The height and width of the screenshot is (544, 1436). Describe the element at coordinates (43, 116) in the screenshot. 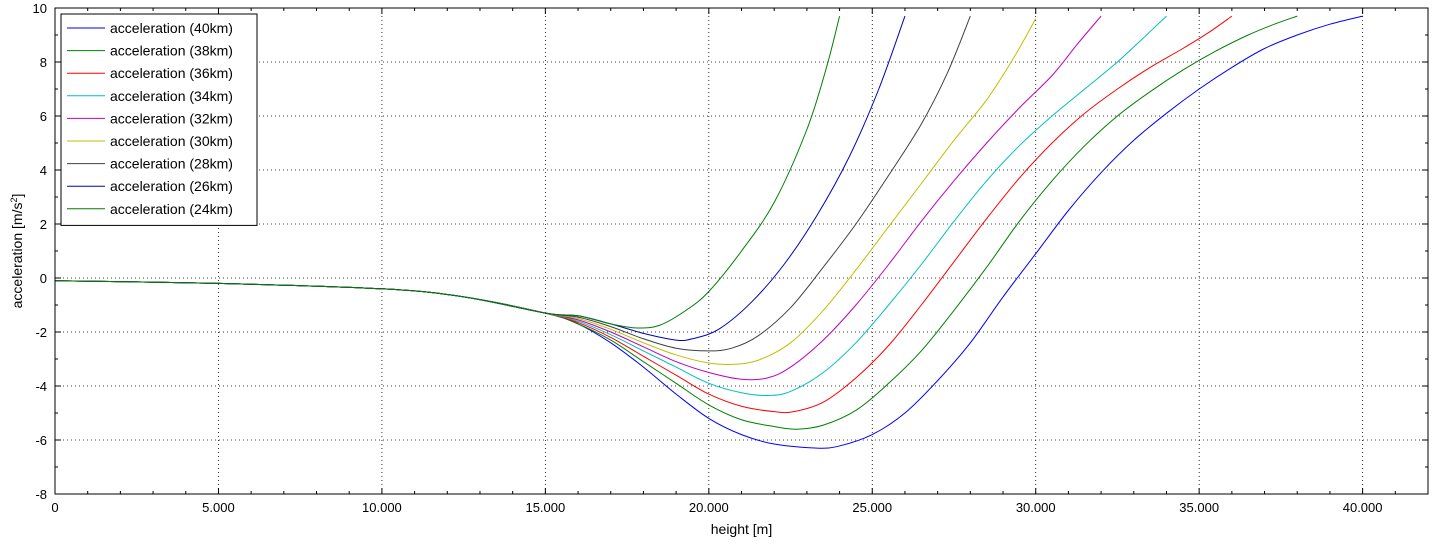

I see `y-tick-label: 6` at that location.